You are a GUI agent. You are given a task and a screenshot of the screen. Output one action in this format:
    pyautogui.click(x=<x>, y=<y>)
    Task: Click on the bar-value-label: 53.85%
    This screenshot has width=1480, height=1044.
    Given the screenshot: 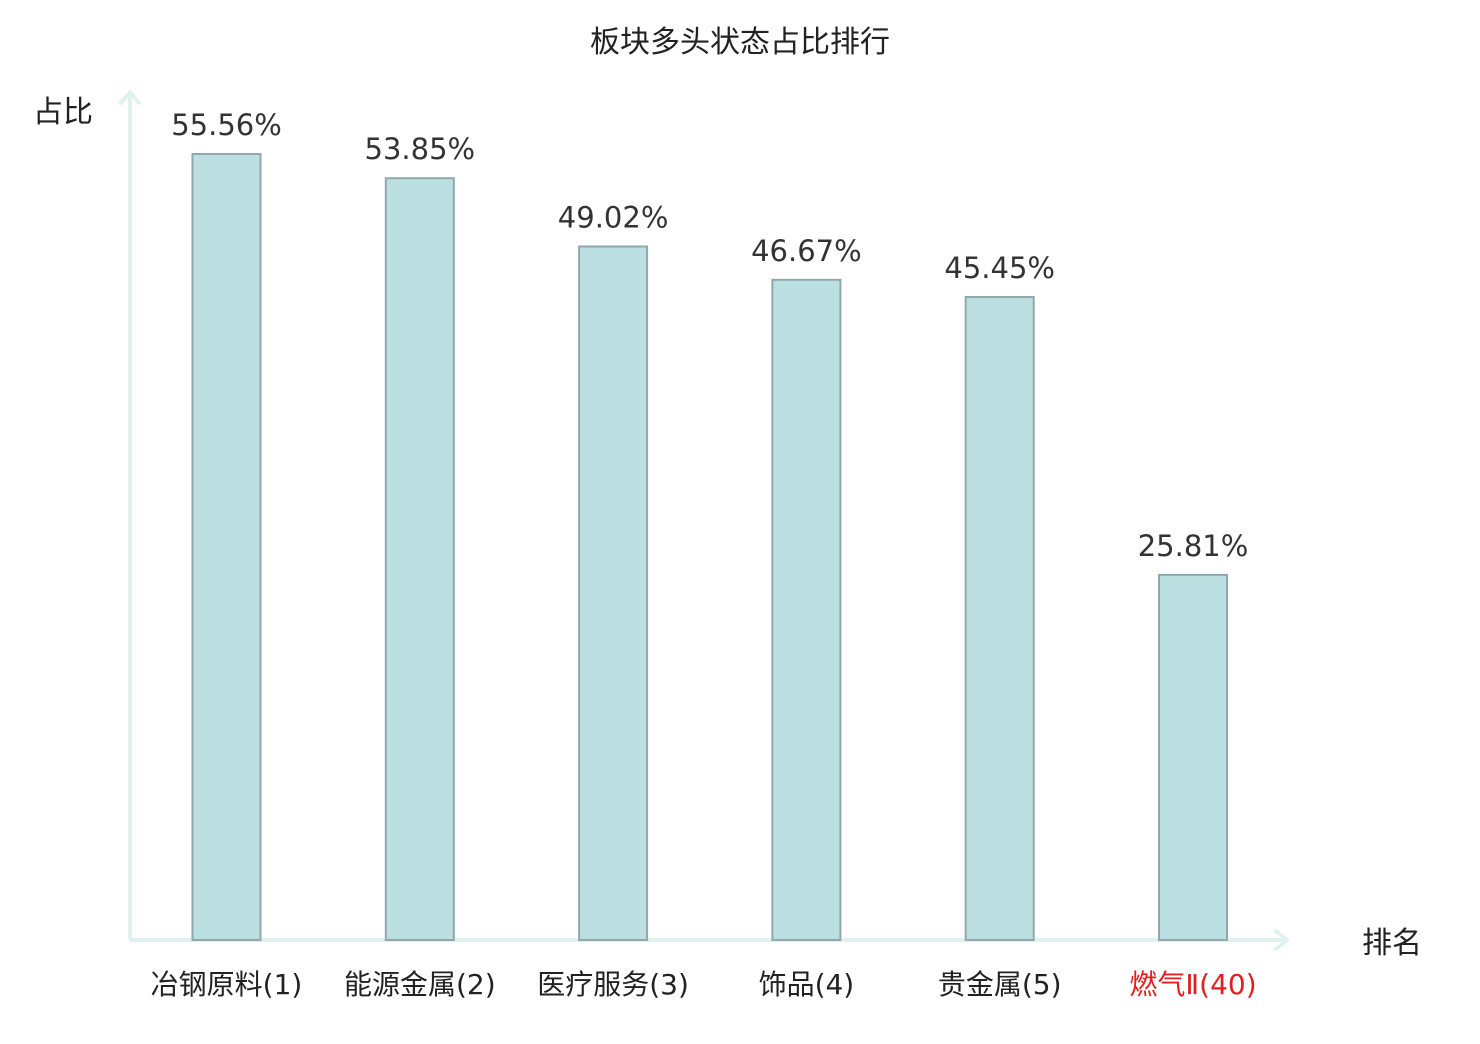 What is the action you would take?
    pyautogui.click(x=420, y=149)
    